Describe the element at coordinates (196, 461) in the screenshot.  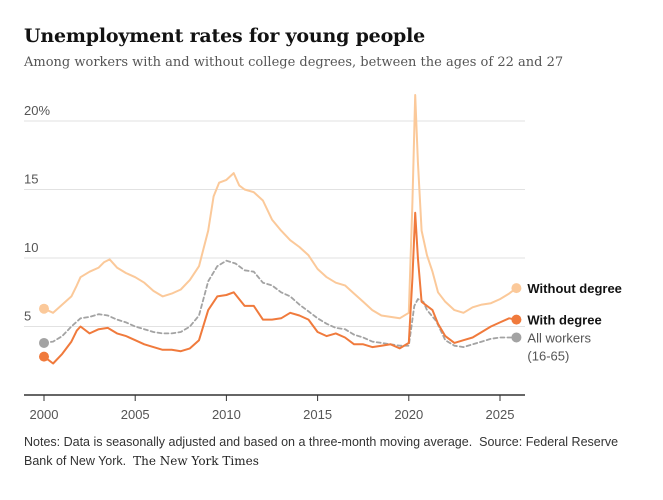
I see `credit-logo: The New York Times` at that location.